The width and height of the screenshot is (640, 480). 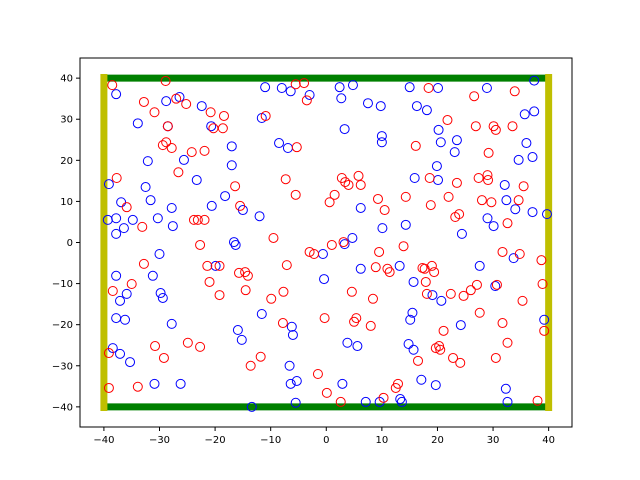 What do you see at coordinates (70, 243) in the screenshot?
I see `y-tick-label: 0` at bounding box center [70, 243].